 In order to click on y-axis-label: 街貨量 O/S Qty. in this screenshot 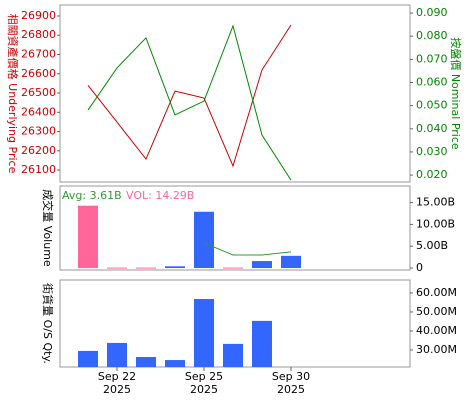, I will do `click(48, 323)`.